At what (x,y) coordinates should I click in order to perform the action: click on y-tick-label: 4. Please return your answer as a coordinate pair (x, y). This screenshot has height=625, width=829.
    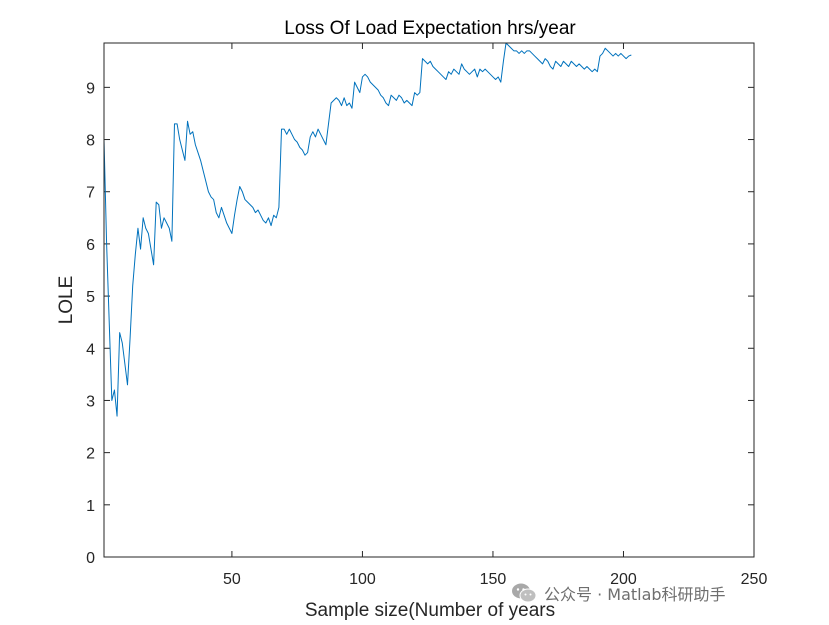
    Looking at the image, I should click on (90, 349).